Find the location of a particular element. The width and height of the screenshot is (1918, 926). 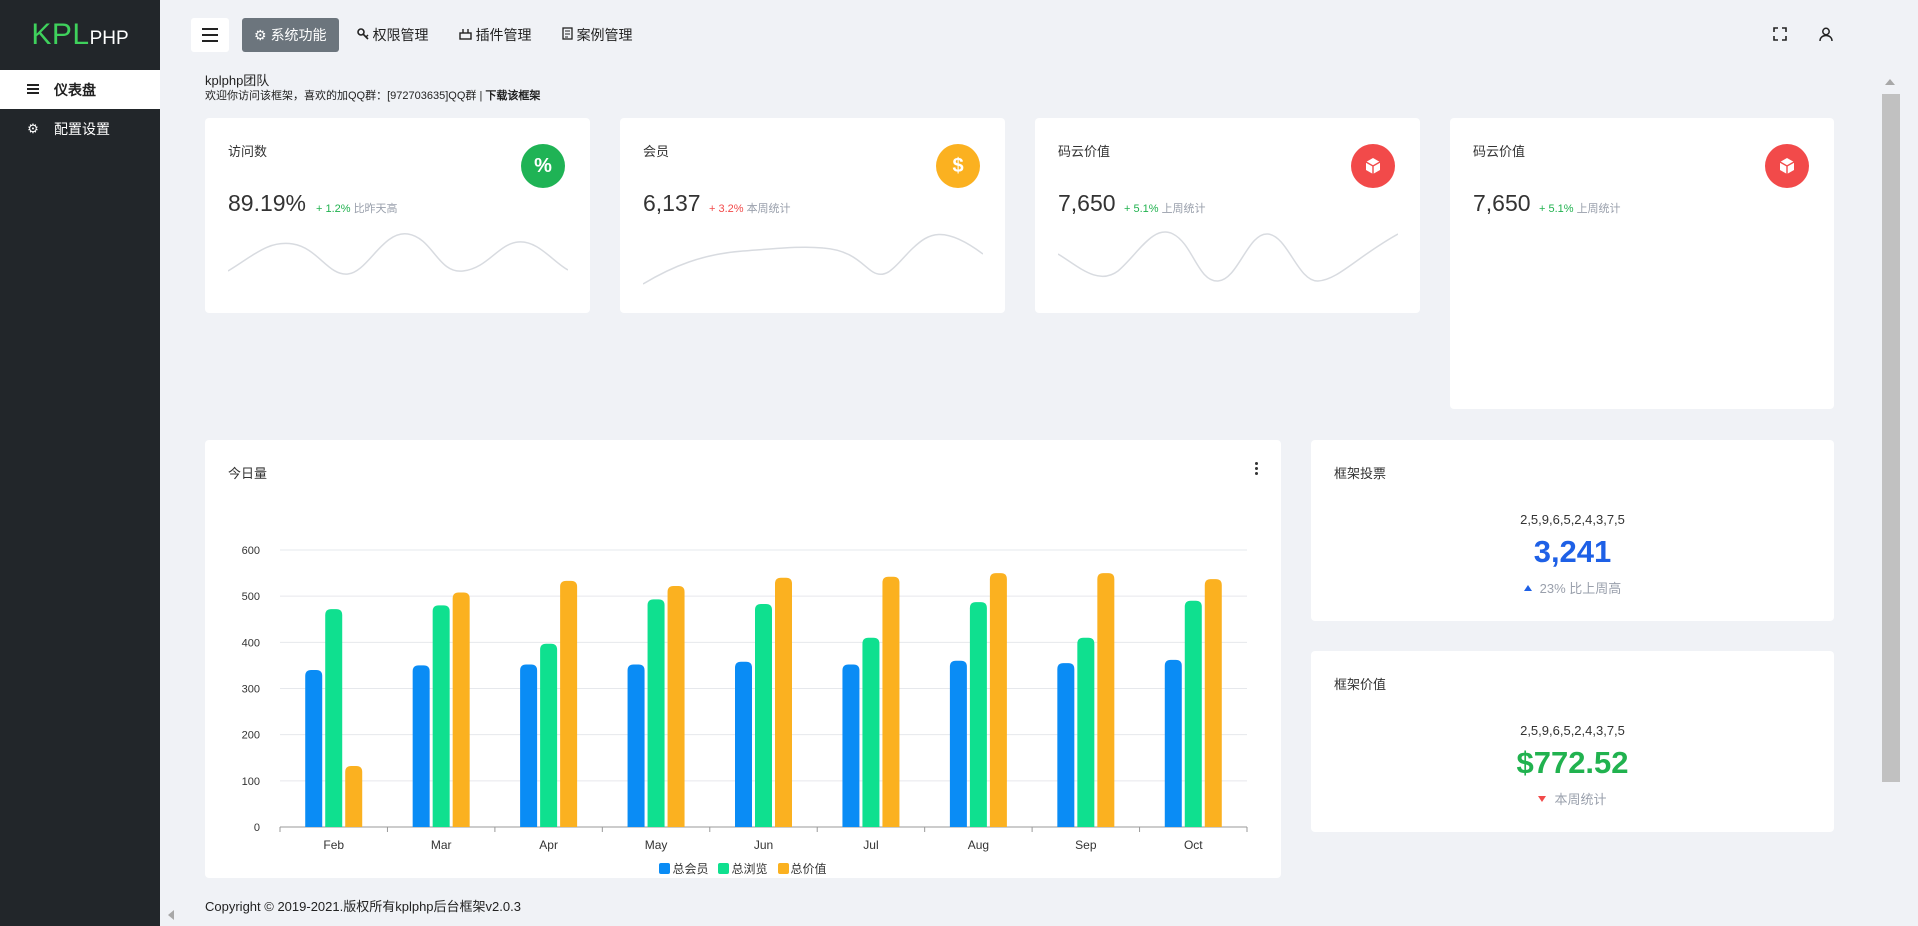

logo-sub: PHP is located at coordinates (109, 38).